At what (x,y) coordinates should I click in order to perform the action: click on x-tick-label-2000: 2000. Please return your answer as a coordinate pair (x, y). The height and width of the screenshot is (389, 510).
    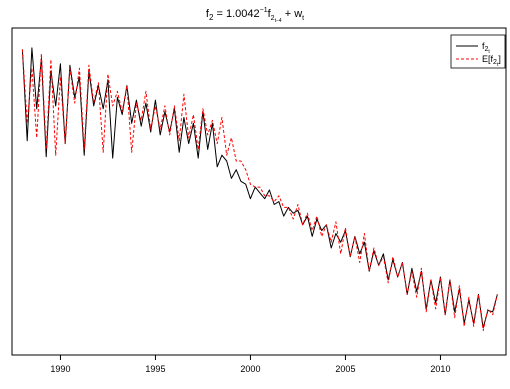
    Looking at the image, I should click on (250, 369).